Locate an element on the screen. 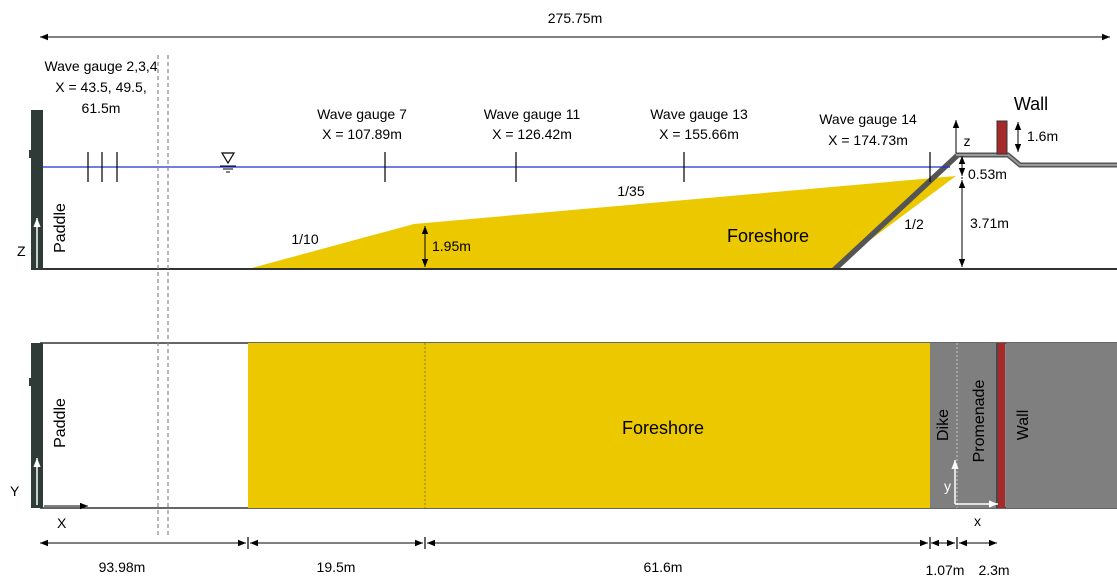 This screenshot has height=584, width=1117. gauge-14-title: Wave gauge 14 is located at coordinates (868, 119).